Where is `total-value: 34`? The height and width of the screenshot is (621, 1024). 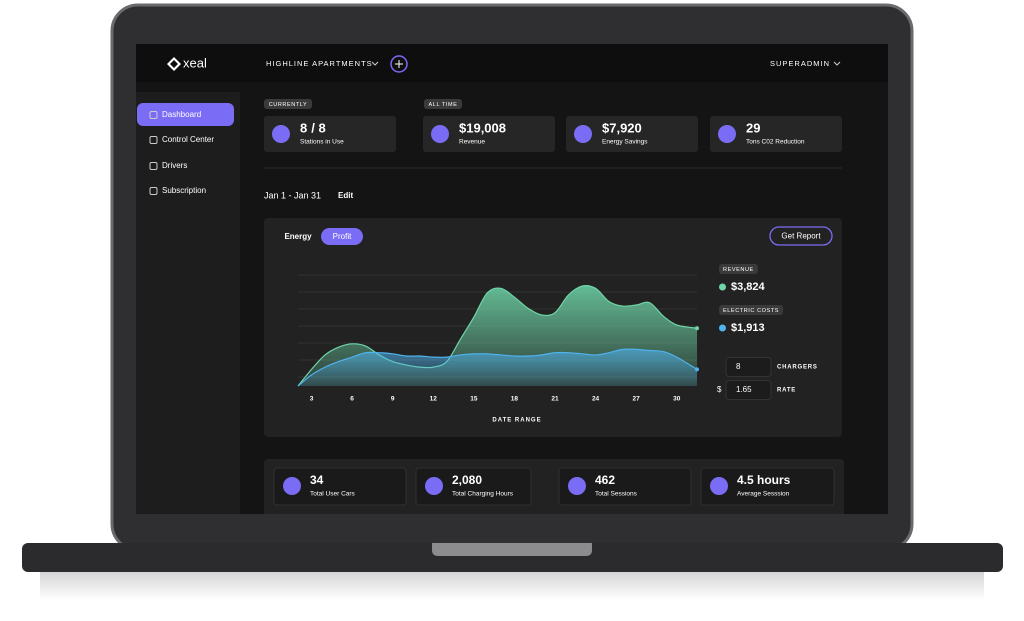 total-value: 34 is located at coordinates (317, 480).